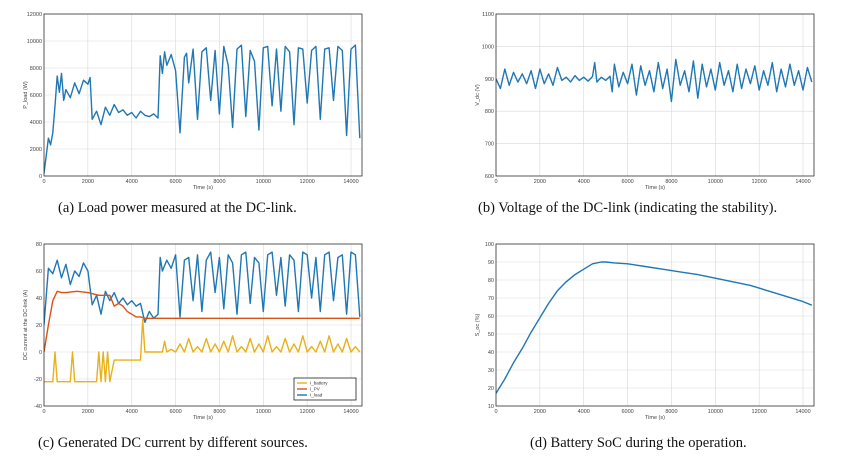 Image resolution: width=844 pixels, height=456 pixels. Describe the element at coordinates (177, 208) in the screenshot. I see `caption-a: (a) Load power measured at the DC-link.` at that location.